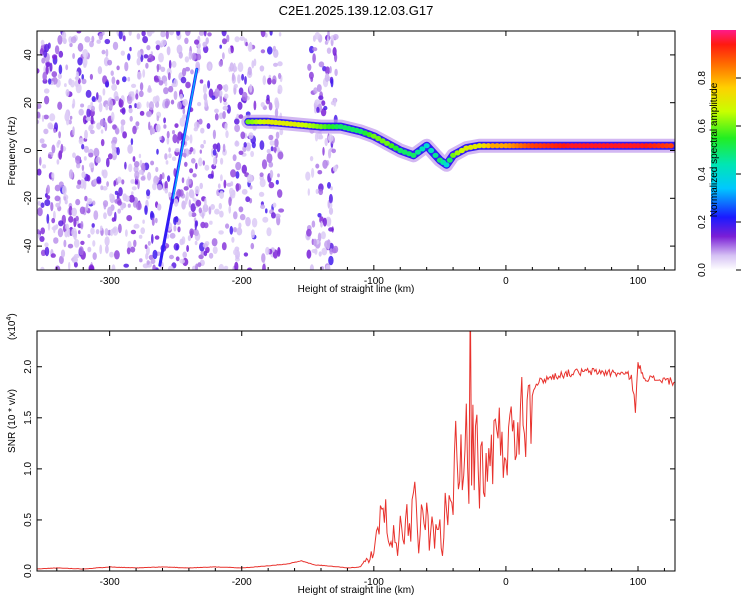  Describe the element at coordinates (28, 520) in the screenshot. I see `snr-y-tick-label: 0.5` at that location.